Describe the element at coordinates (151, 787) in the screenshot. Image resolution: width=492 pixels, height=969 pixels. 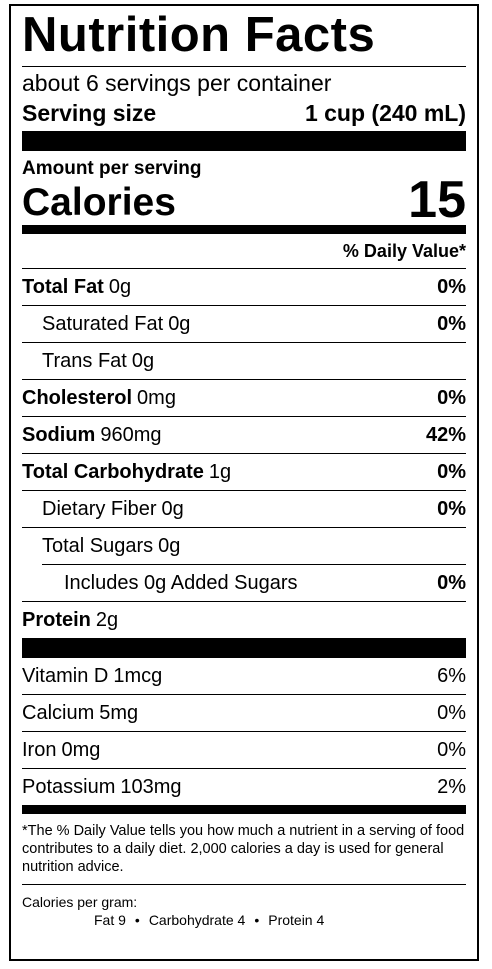
I see `vitamin-amount: 103mg` at that location.